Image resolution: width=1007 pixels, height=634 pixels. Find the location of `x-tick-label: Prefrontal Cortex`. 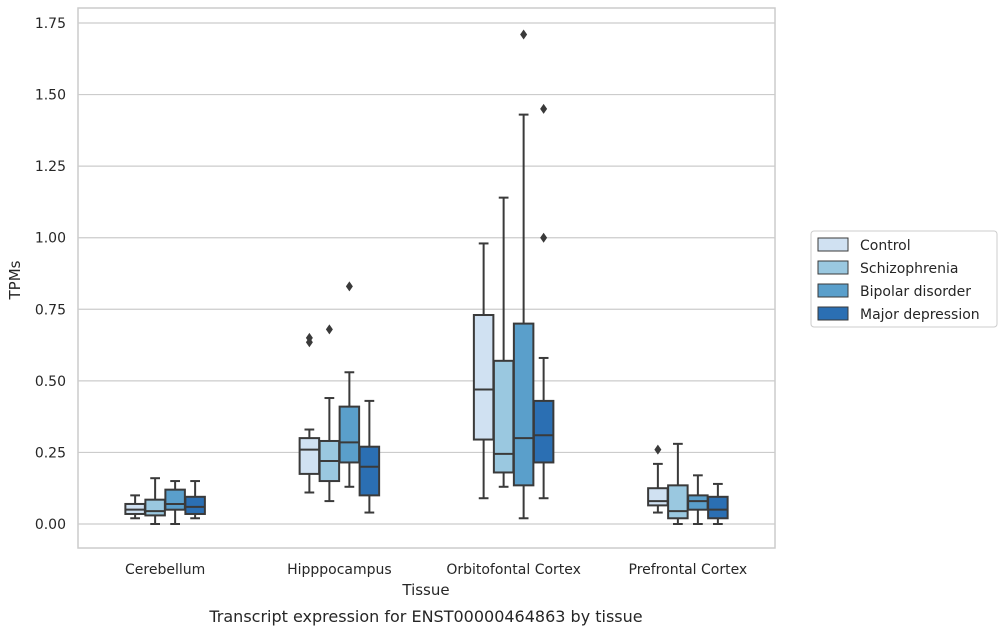

x-tick-label: Prefrontal Cortex is located at coordinates (688, 570).